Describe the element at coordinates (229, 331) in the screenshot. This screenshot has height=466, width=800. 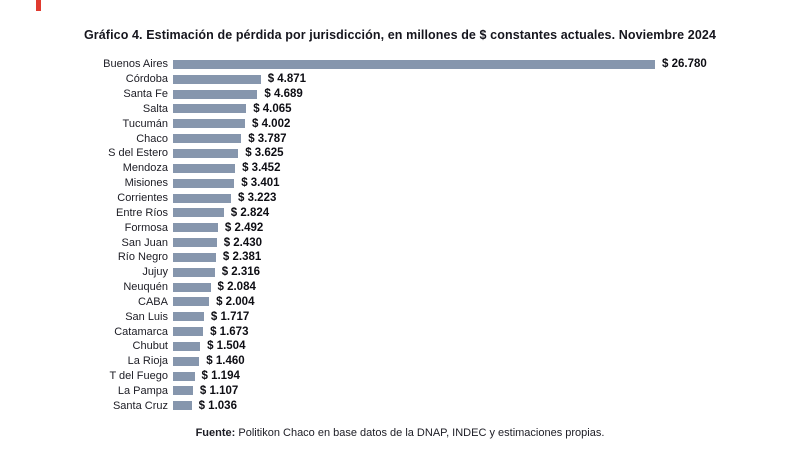
I see `value-label: $ 1.673` at that location.